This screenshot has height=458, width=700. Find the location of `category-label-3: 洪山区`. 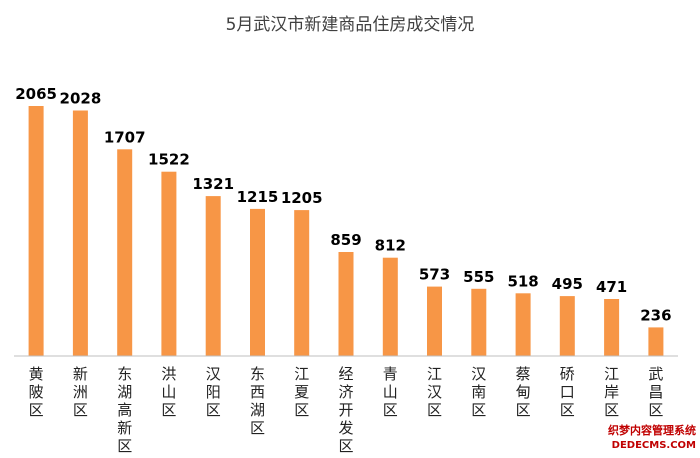

category-label-3: 洪山区 is located at coordinates (168, 392).